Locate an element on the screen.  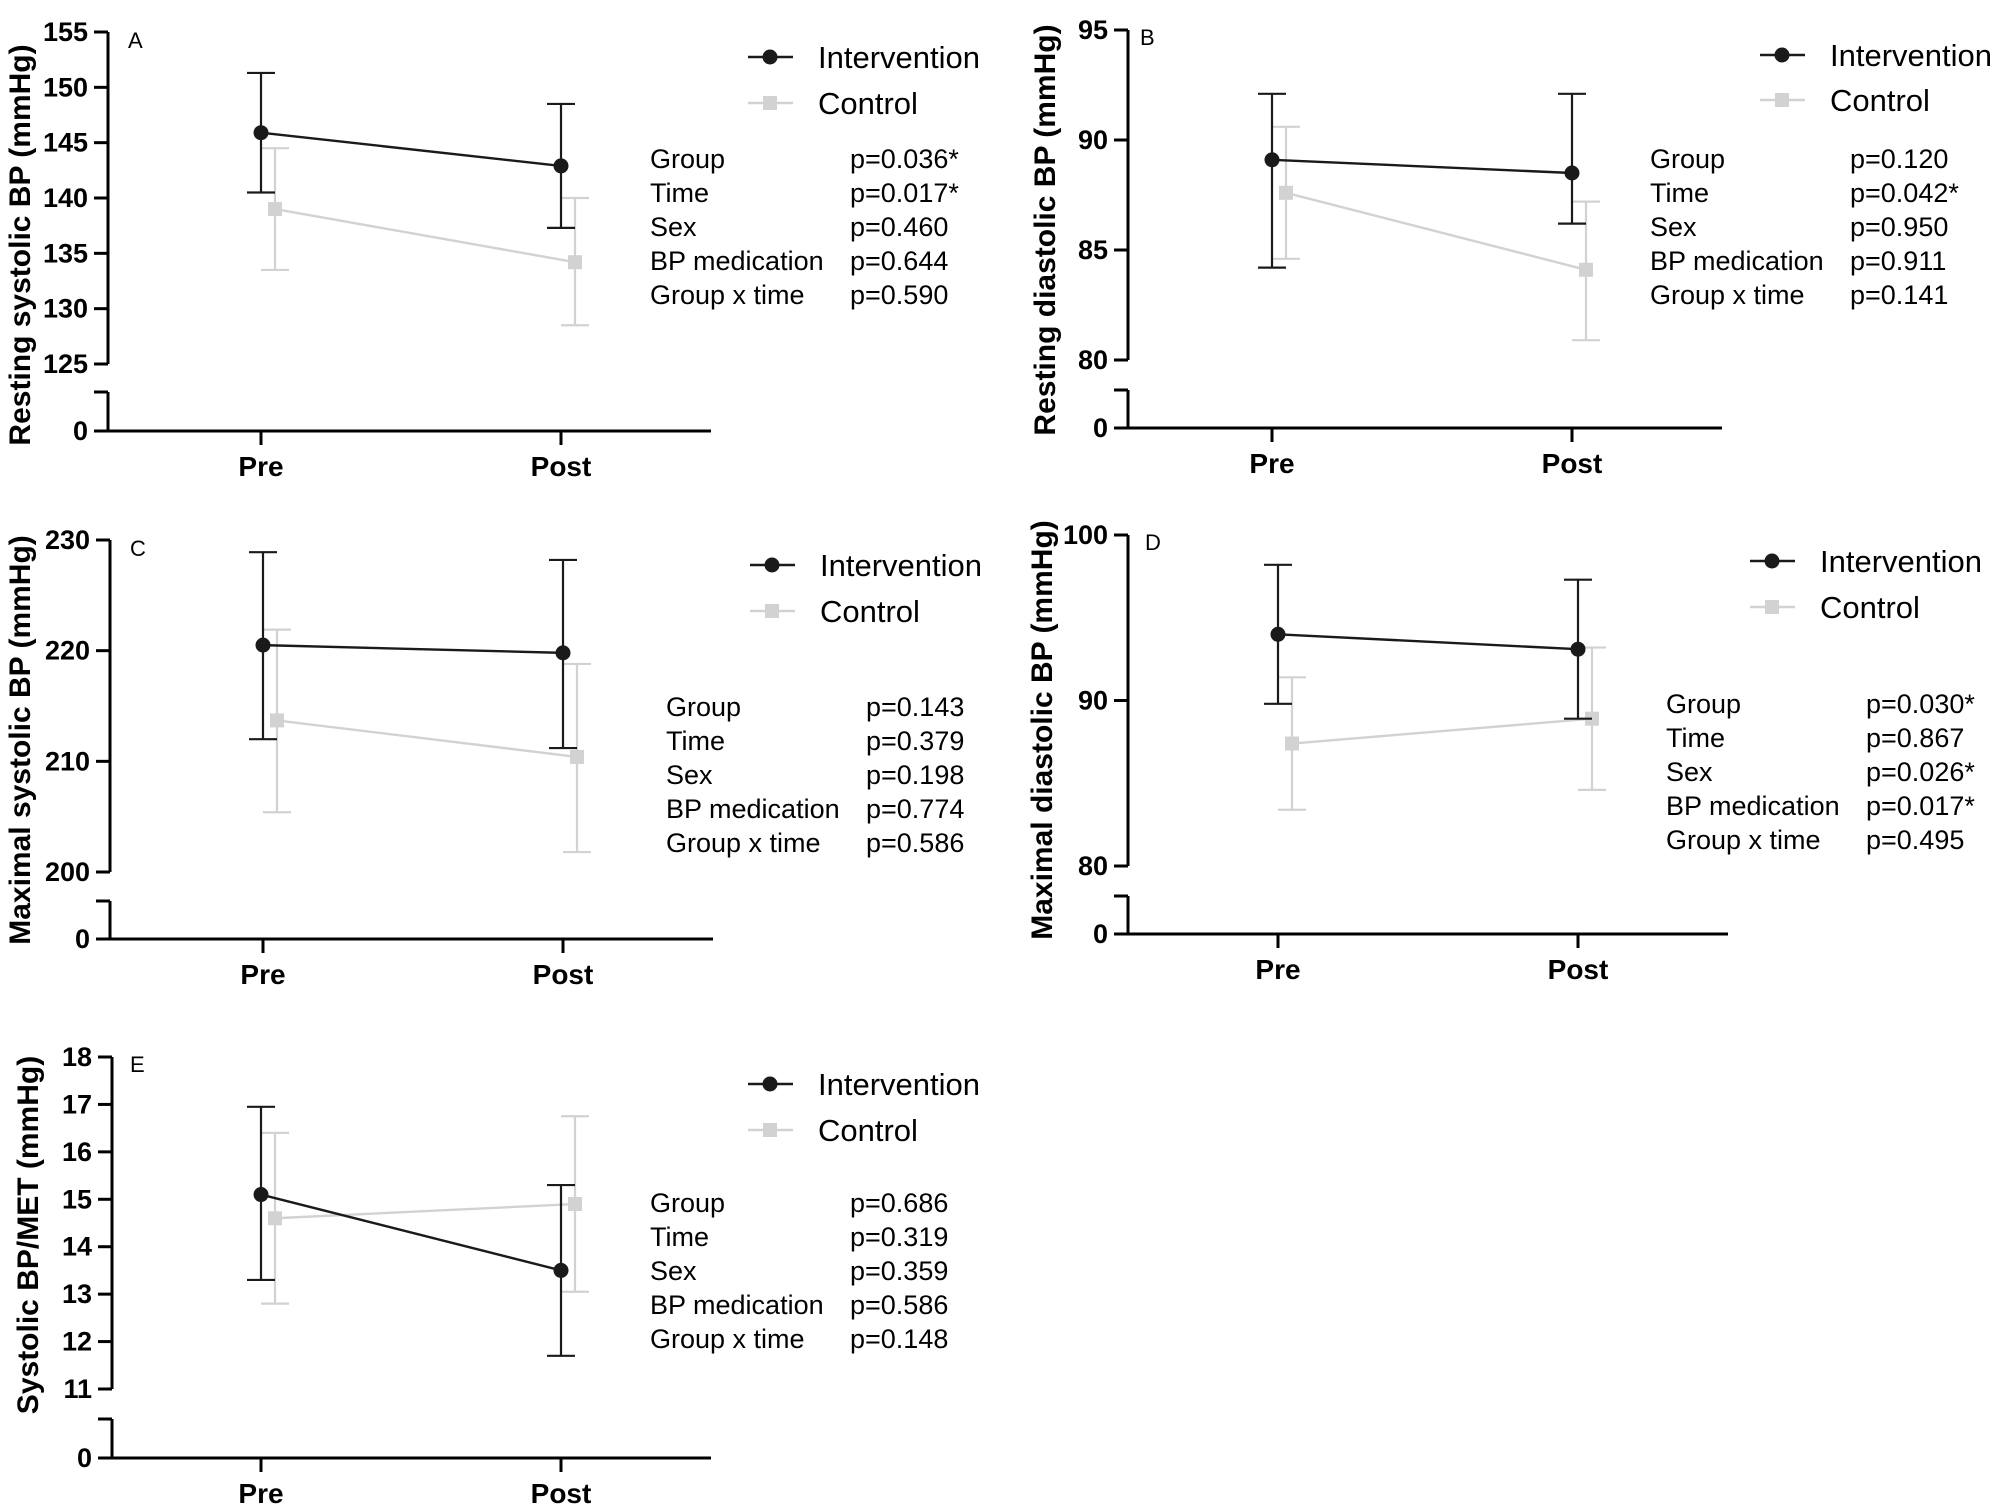
stat-value: p=0.867 is located at coordinates (1915, 738).